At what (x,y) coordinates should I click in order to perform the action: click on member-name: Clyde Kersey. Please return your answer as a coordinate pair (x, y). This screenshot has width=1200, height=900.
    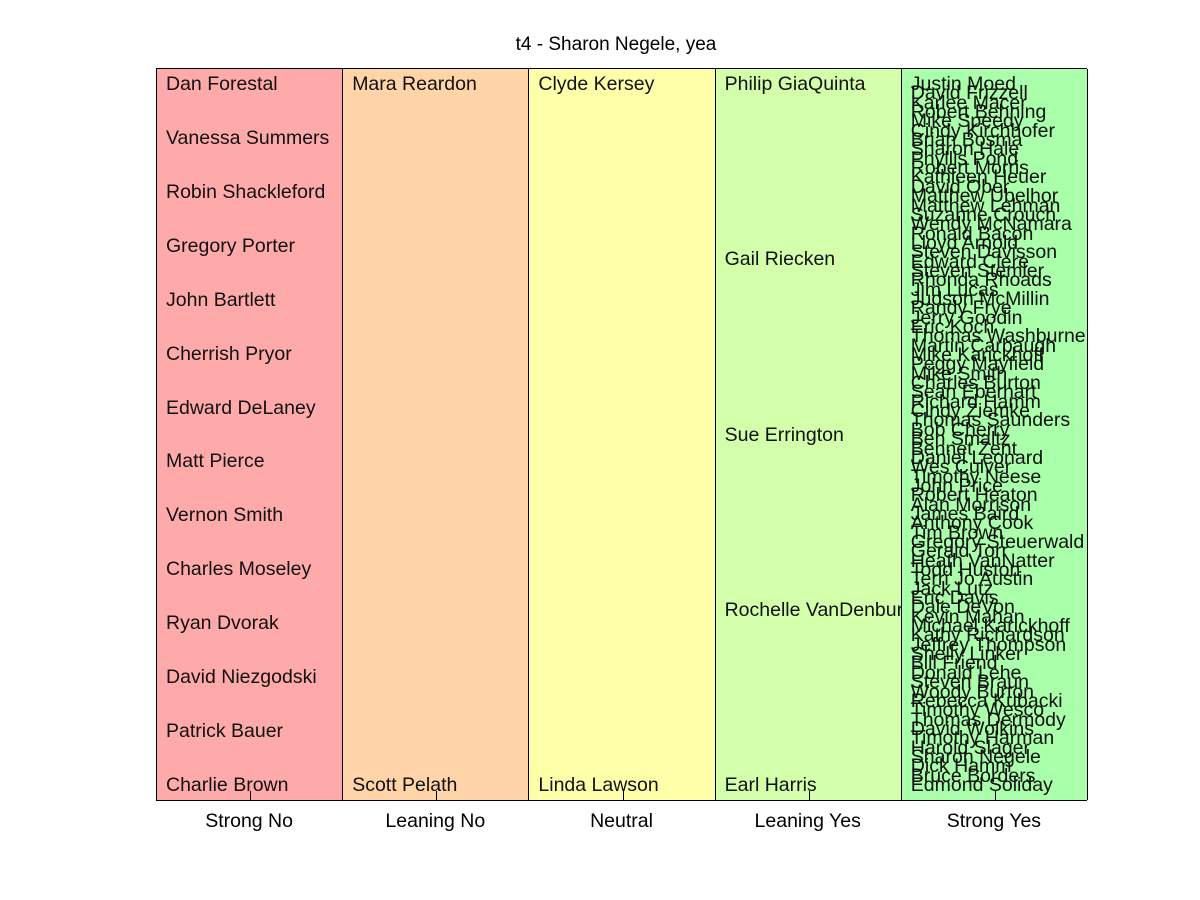
    Looking at the image, I should click on (596, 84).